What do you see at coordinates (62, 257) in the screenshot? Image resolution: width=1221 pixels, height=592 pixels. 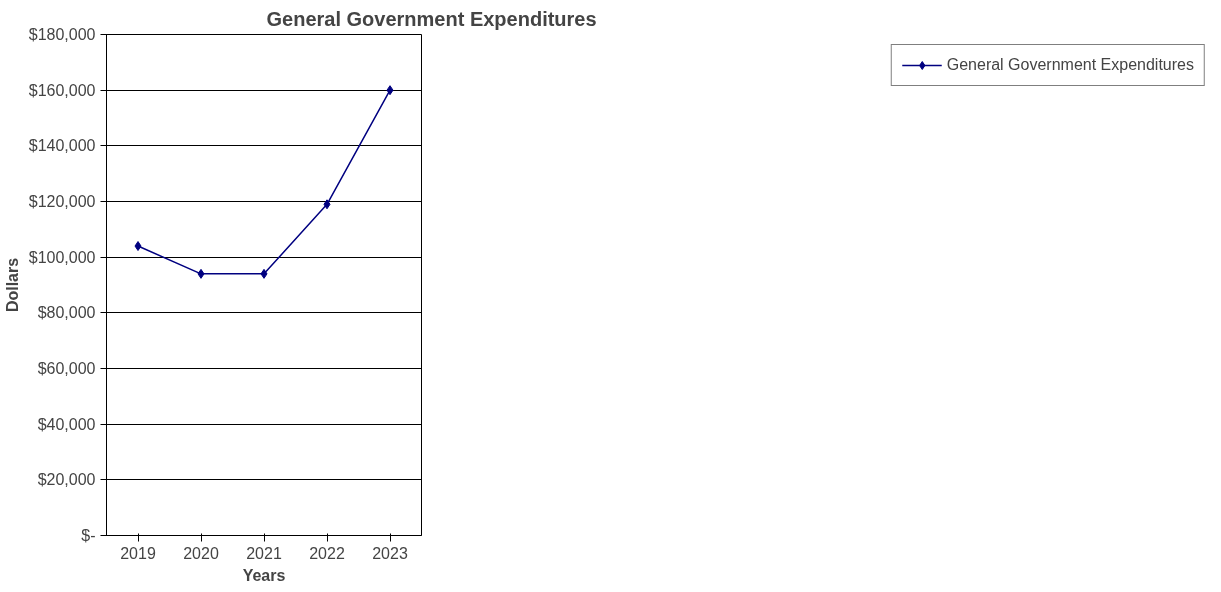 I see `y-tick-label: $100,000` at bounding box center [62, 257].